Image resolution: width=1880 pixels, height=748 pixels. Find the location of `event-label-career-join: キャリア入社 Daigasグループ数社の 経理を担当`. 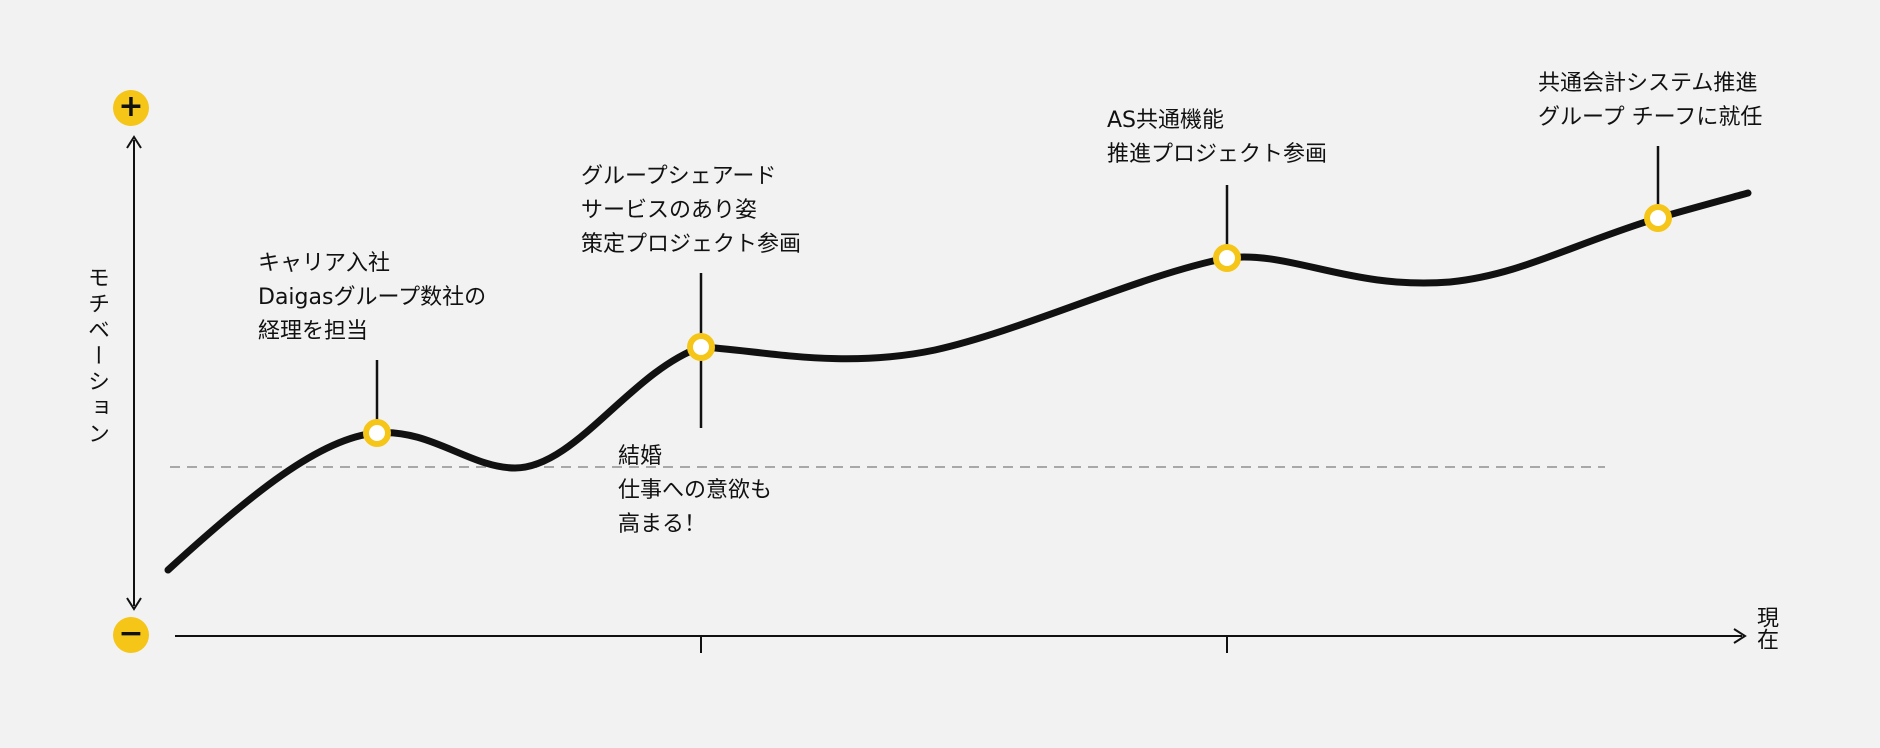

event-label-career-join: キャリア入社 Daigasグループ数社の 経理を担当 is located at coordinates (372, 298).